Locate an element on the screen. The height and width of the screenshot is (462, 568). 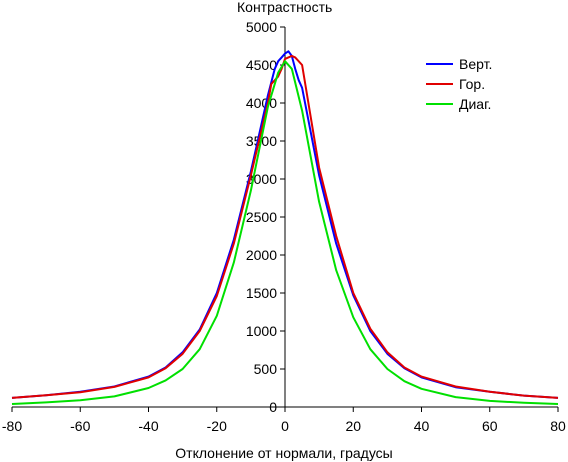
y-tick-label: 2000 is located at coordinates (261, 255).